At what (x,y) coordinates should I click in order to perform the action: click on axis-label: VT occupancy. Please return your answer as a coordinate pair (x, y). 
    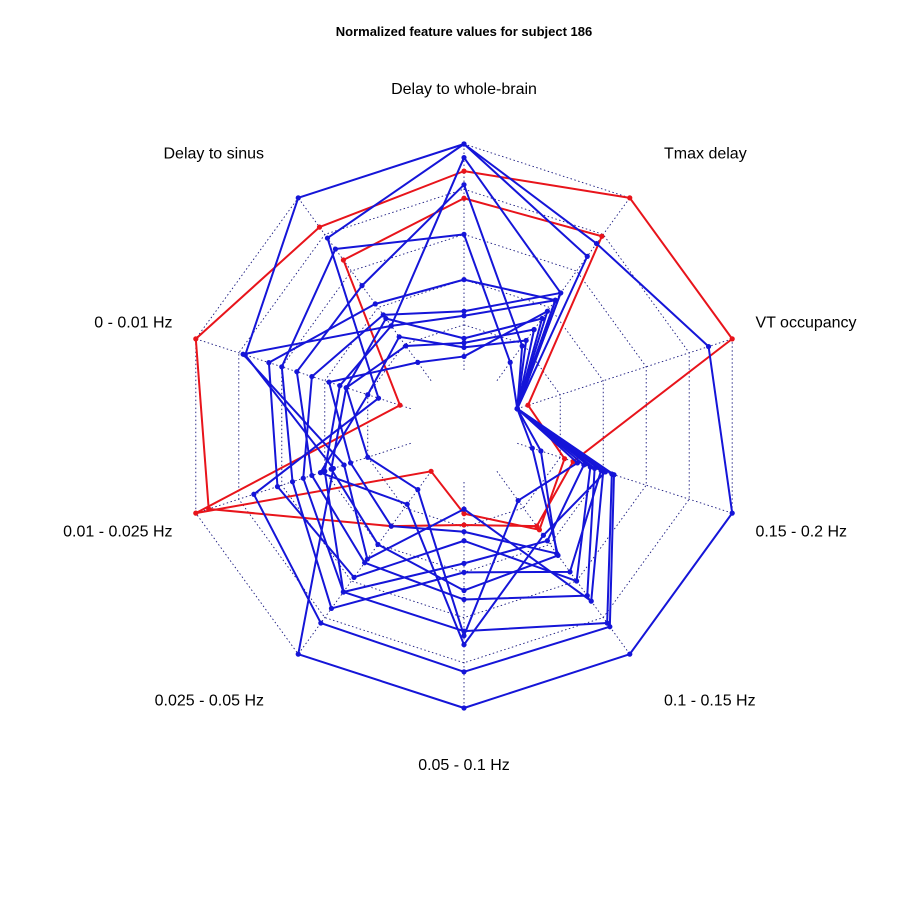
    Looking at the image, I should click on (805, 323).